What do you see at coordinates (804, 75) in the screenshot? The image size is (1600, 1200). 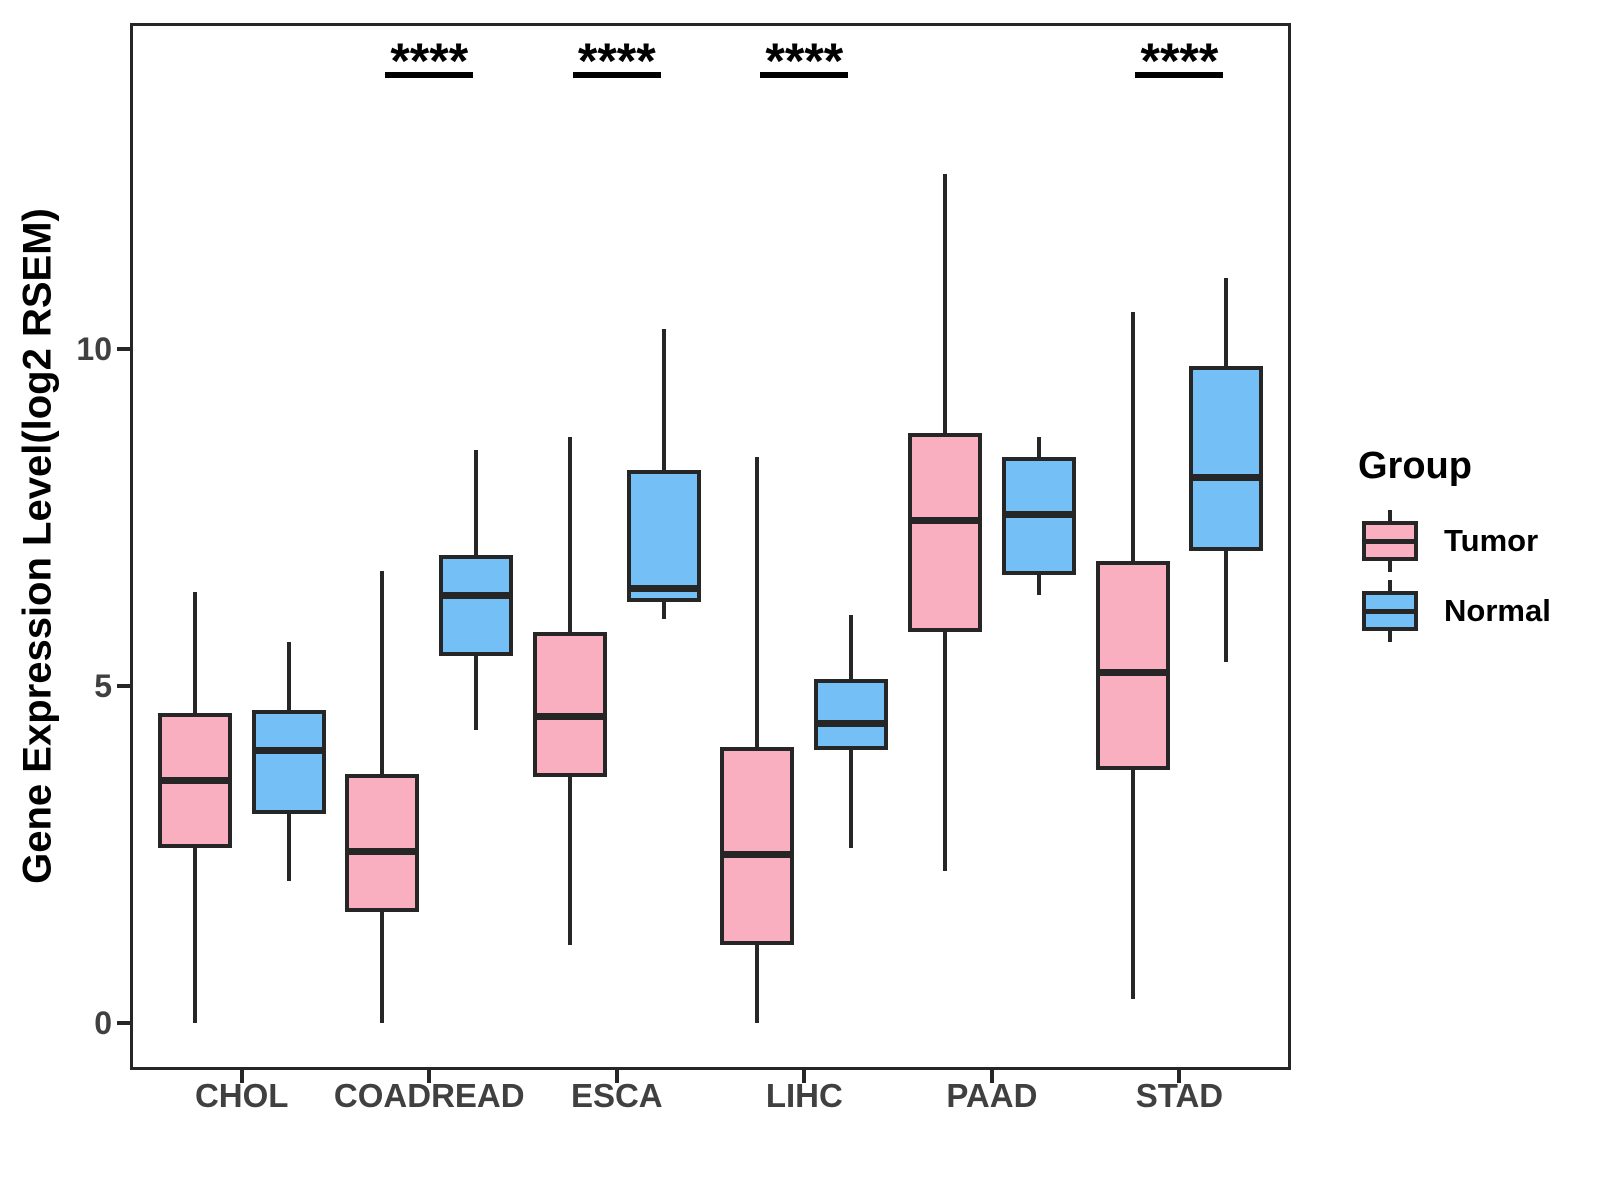 I see `significance-bar-lihc` at bounding box center [804, 75].